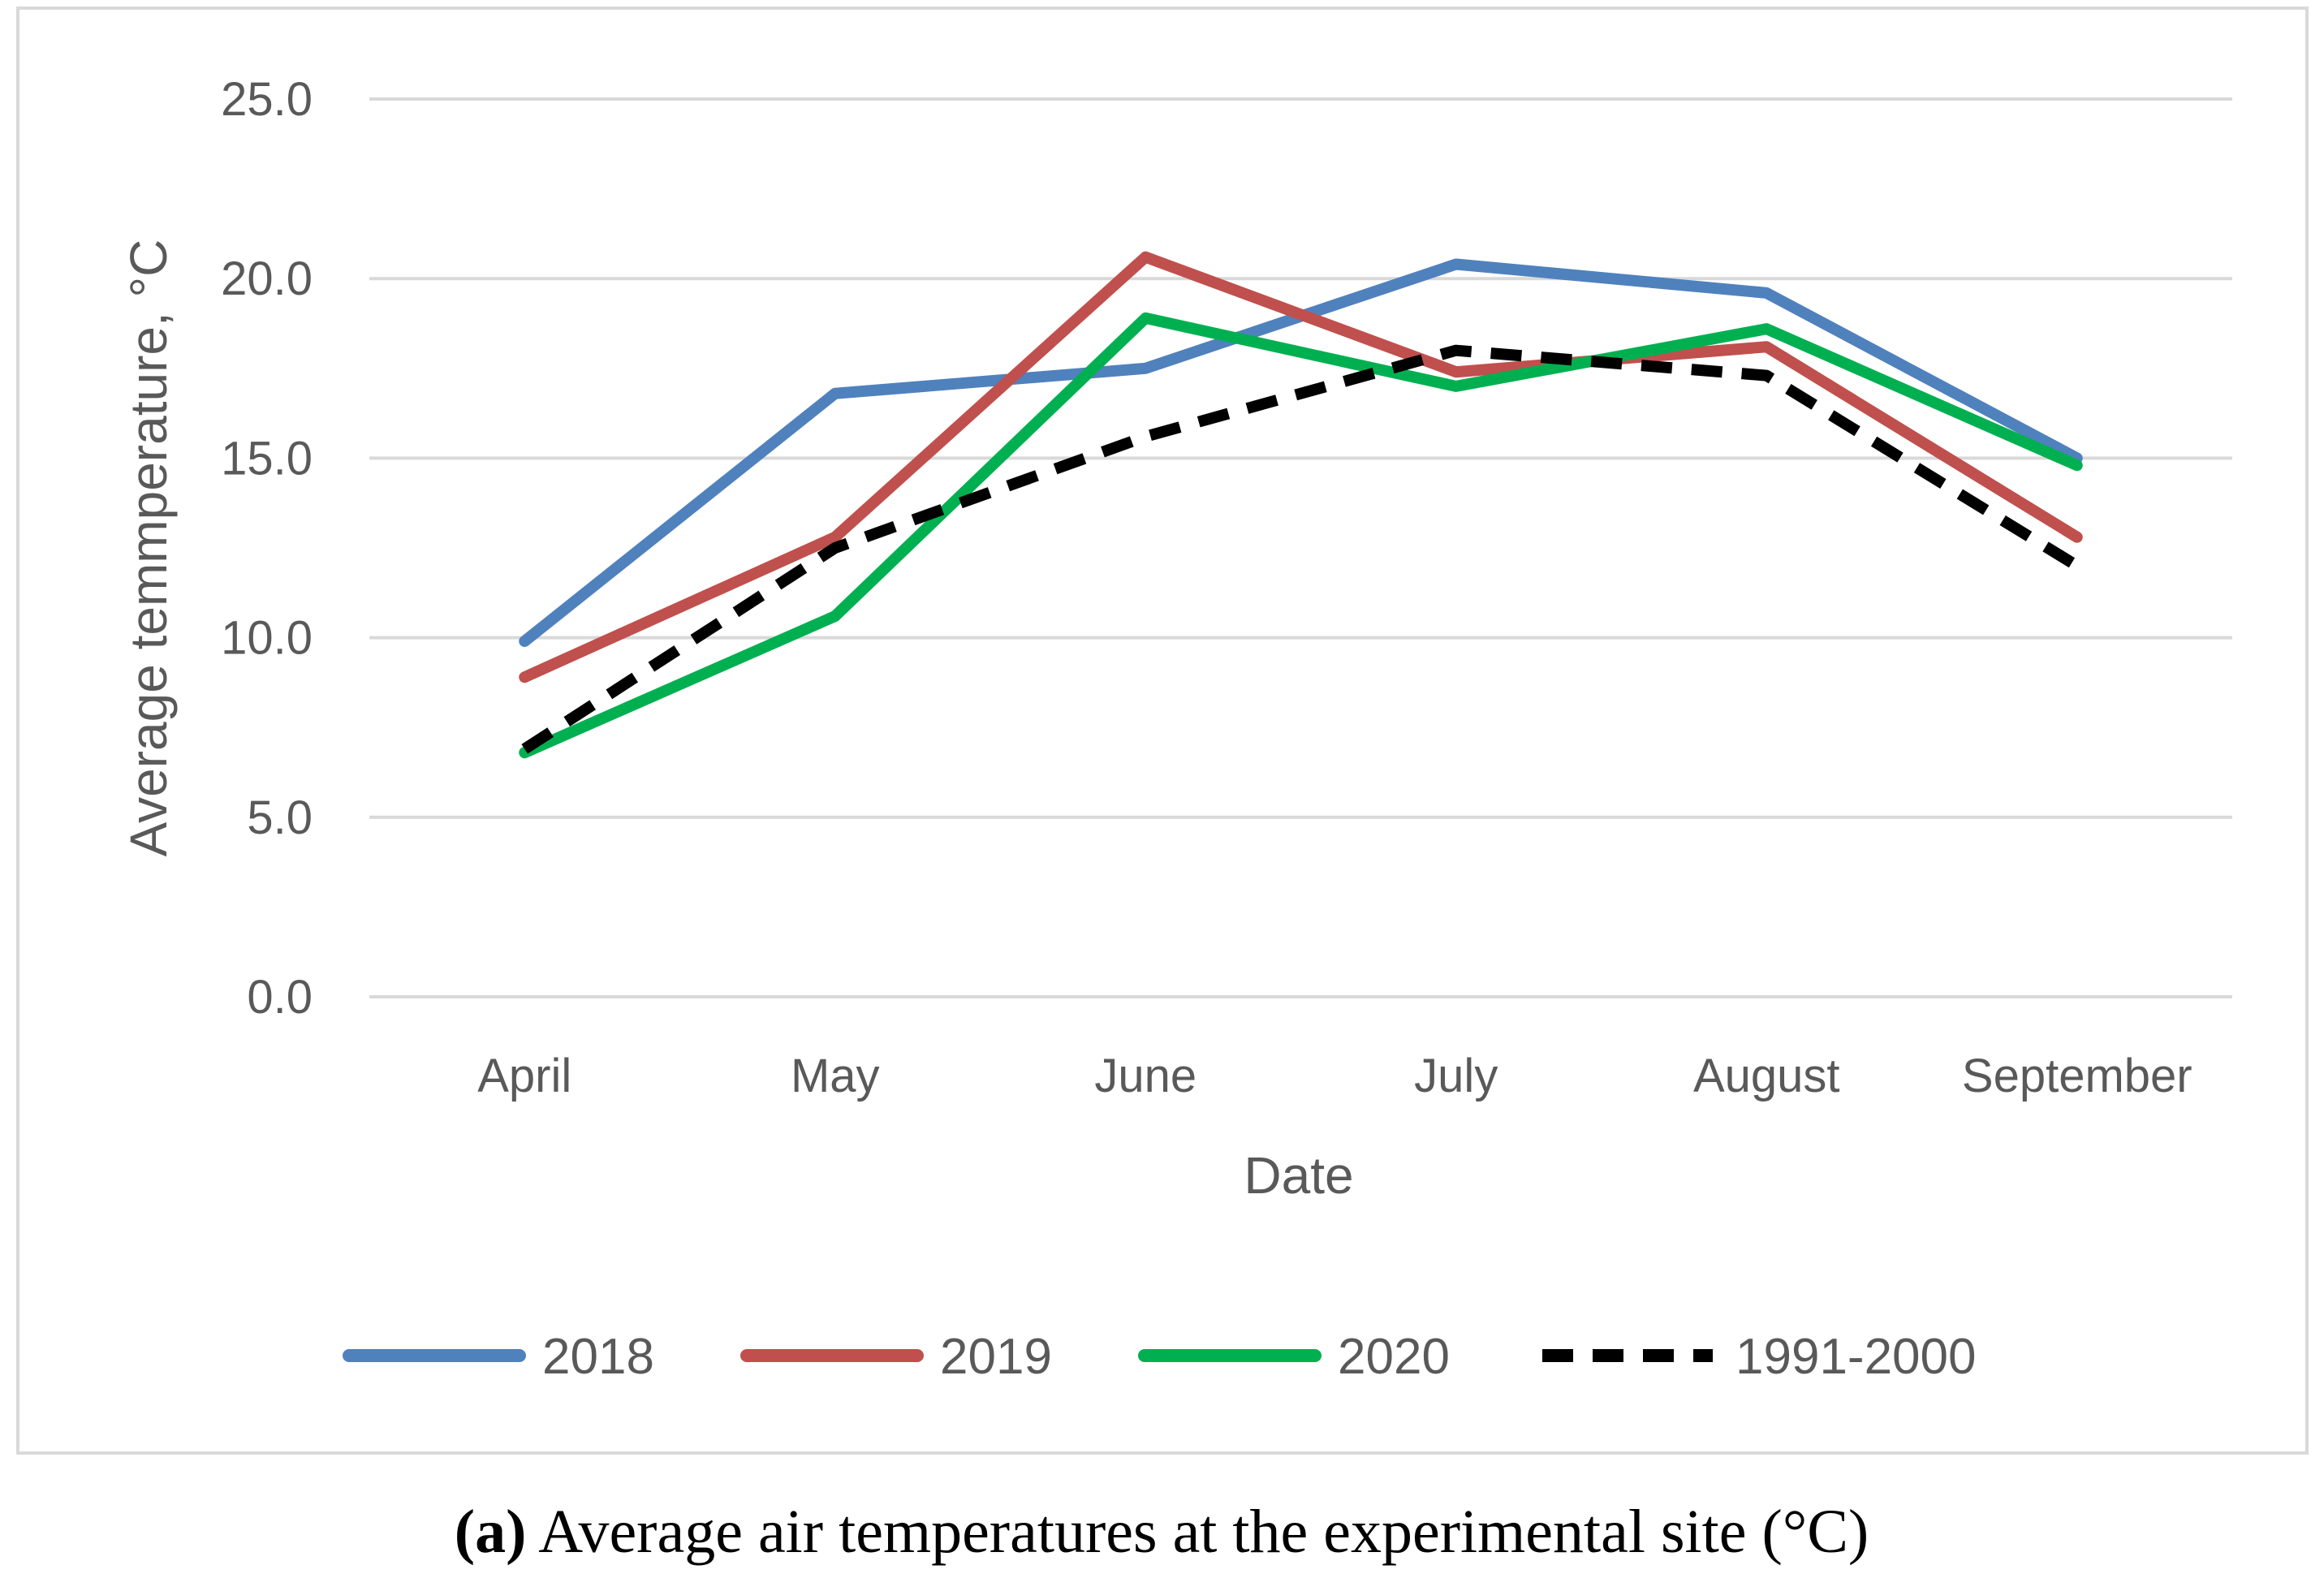 The image size is (2324, 1591). What do you see at coordinates (267, 458) in the screenshot?
I see `y-tick-label: 15.0` at bounding box center [267, 458].